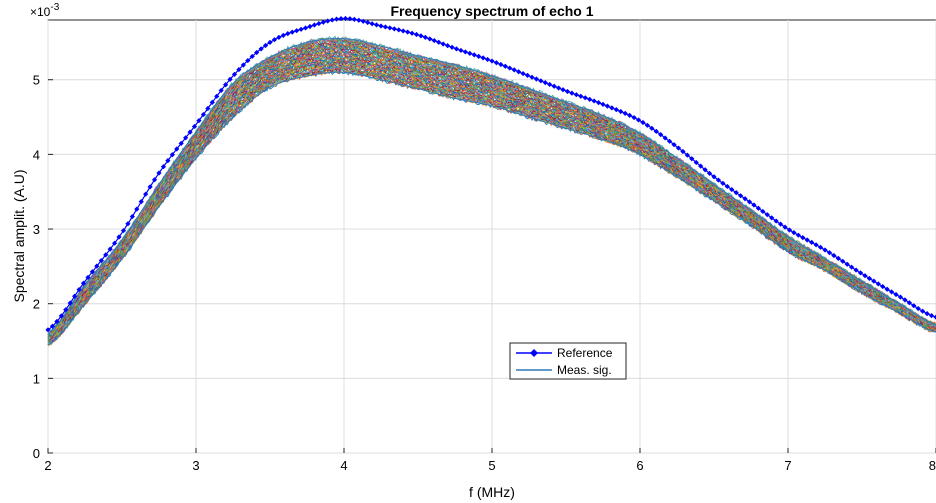 Image resolution: width=936 pixels, height=503 pixels. I want to click on x-tick-label: 7, so click(787, 465).